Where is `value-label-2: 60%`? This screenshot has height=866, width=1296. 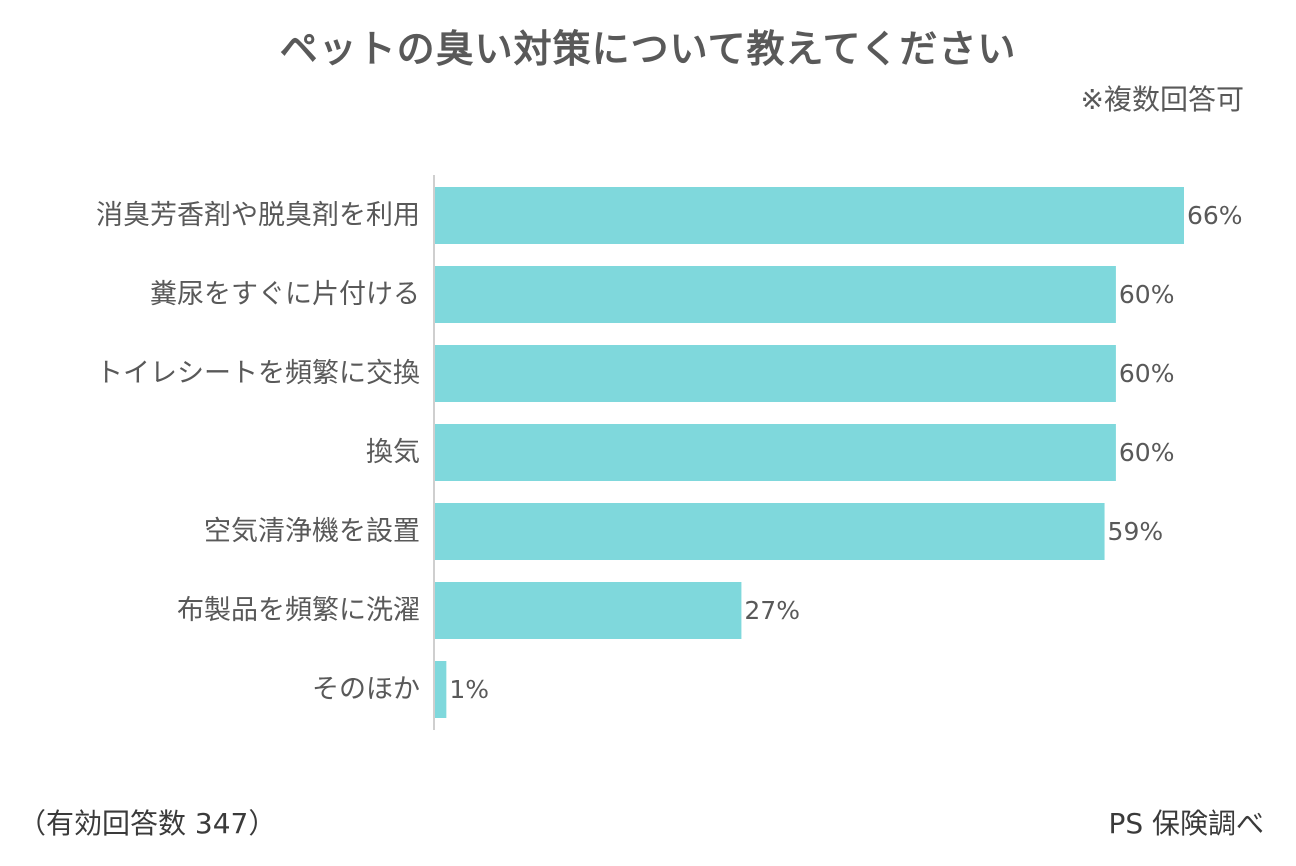 value-label-2: 60% is located at coordinates (1147, 373).